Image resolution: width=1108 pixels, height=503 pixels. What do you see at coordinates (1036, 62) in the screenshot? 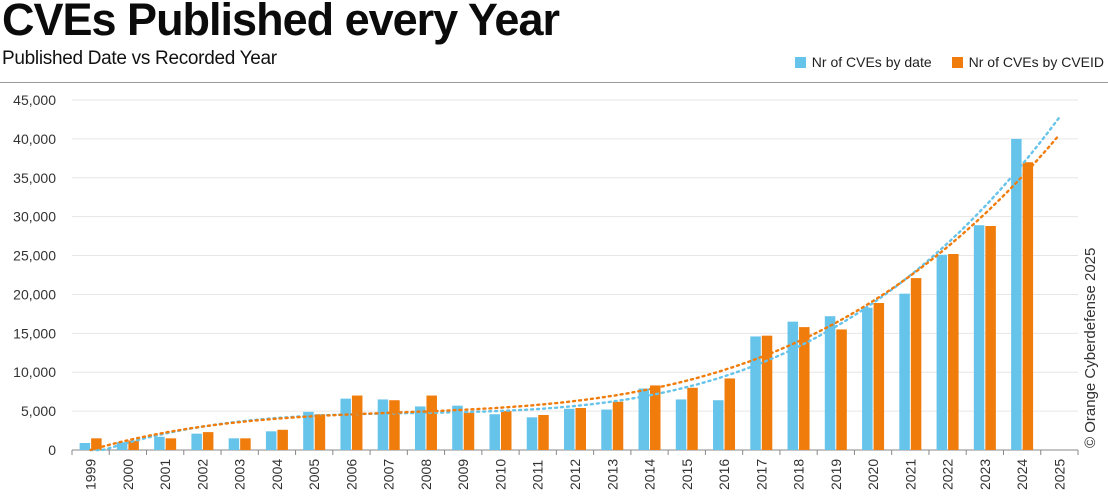
I see `legend-label-by-cveid: Nr of CVEs by CVEID` at bounding box center [1036, 62].